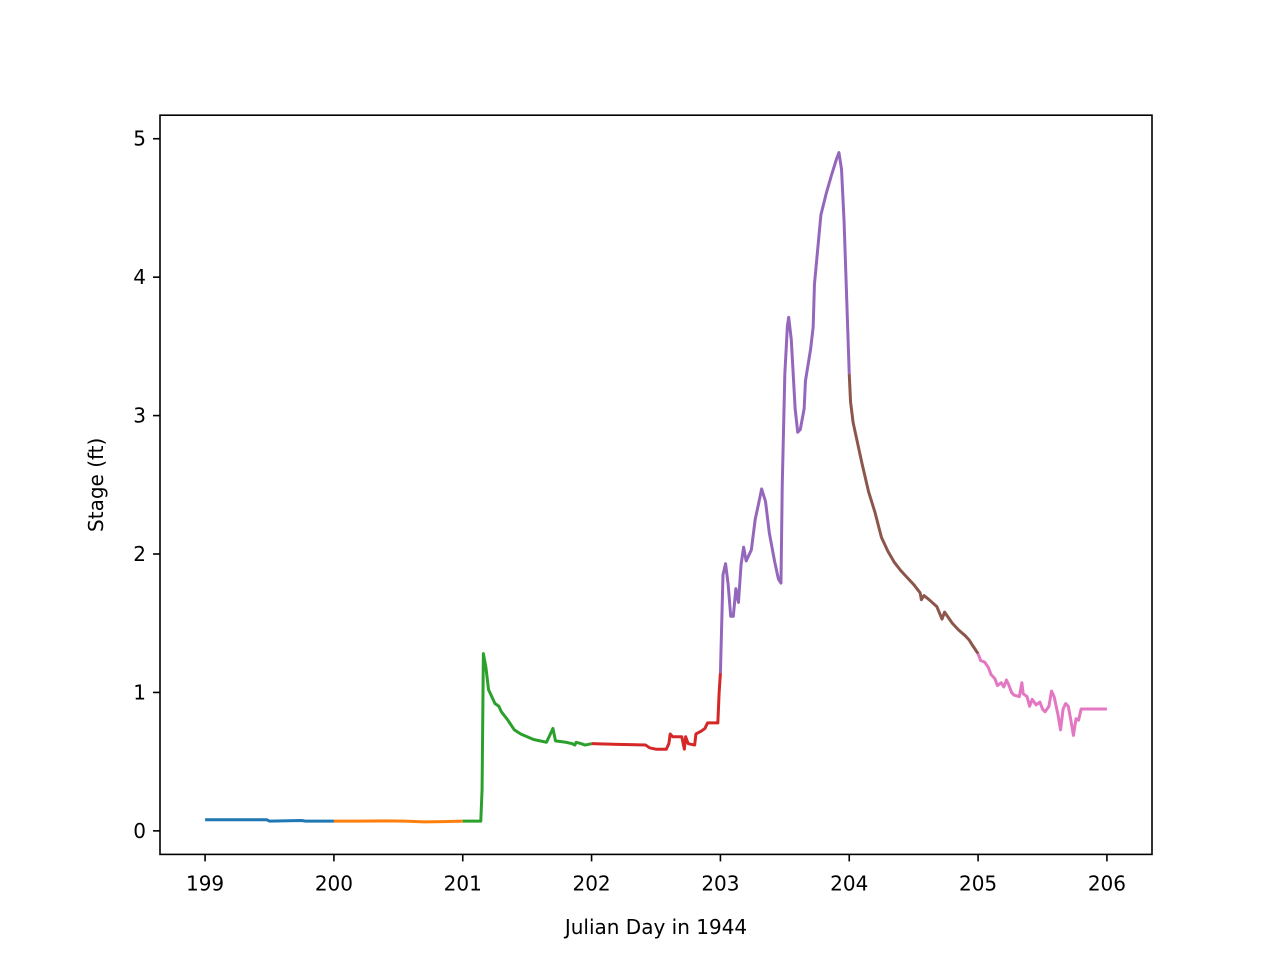  Describe the element at coordinates (139, 416) in the screenshot. I see `y-tick-label: 3` at that location.